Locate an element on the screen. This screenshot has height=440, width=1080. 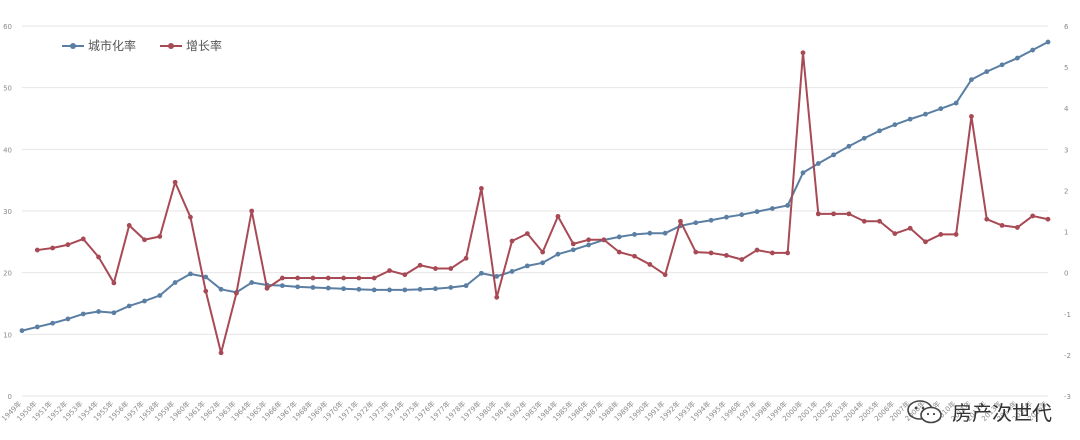
legend-label-1: 增长率 is located at coordinates (204, 45).